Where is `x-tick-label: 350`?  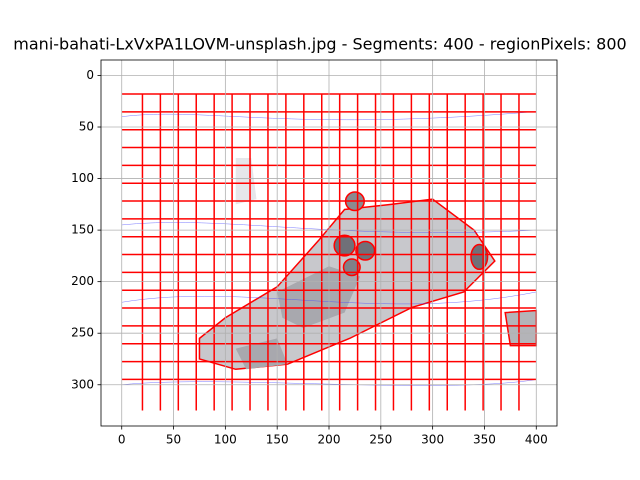
x-tick-label: 350 is located at coordinates (484, 440).